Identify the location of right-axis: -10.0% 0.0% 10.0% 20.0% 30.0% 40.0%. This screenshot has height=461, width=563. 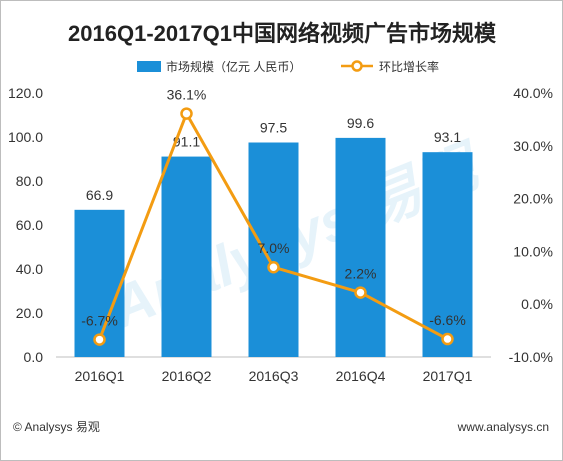
(531, 225).